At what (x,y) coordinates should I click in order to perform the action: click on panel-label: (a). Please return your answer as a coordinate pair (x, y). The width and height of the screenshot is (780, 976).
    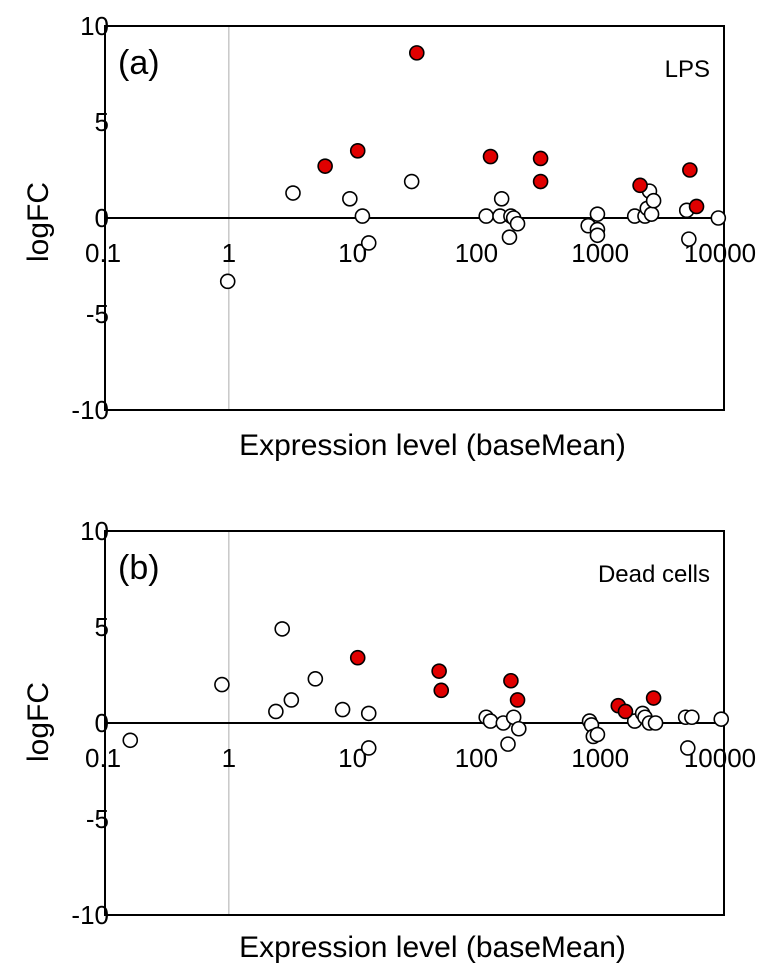
    Looking at the image, I should click on (139, 63).